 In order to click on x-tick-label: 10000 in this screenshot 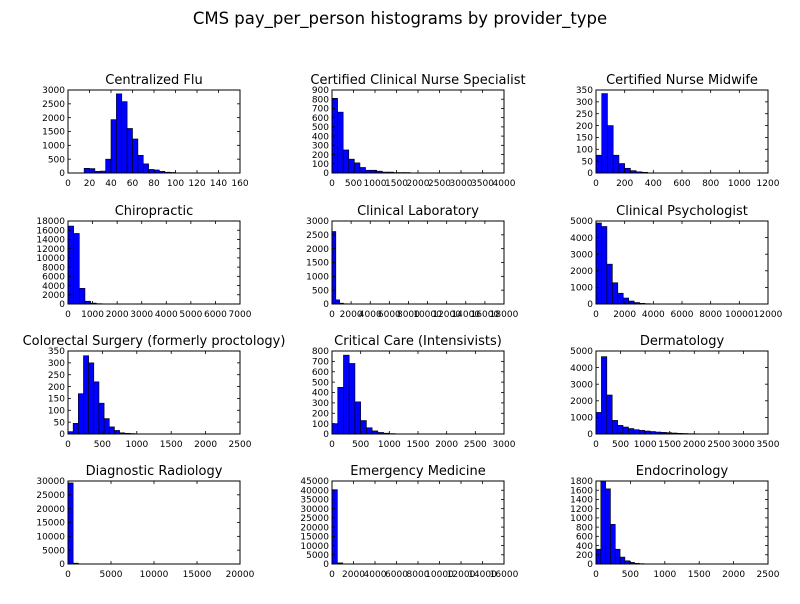, I will do `click(154, 575)`.